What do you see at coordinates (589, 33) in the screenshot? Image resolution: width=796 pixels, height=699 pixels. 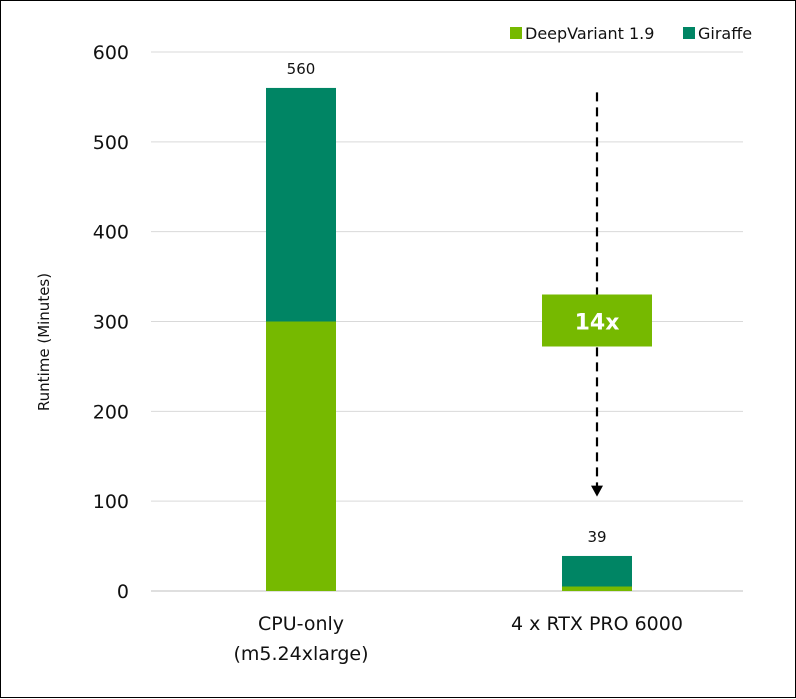 I see `legend-label-deepvariant-1-9: DeepVariant 1.9` at bounding box center [589, 33].